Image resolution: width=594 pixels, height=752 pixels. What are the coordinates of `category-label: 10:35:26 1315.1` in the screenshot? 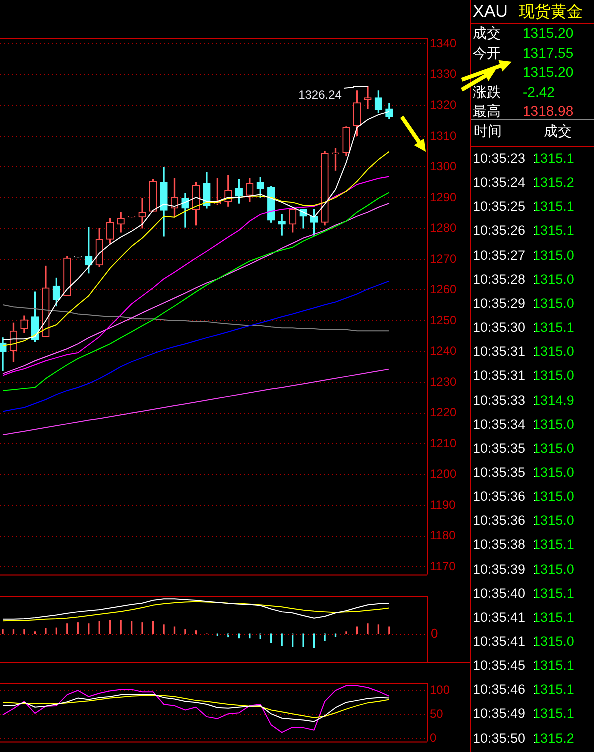 It's located at (523, 230).